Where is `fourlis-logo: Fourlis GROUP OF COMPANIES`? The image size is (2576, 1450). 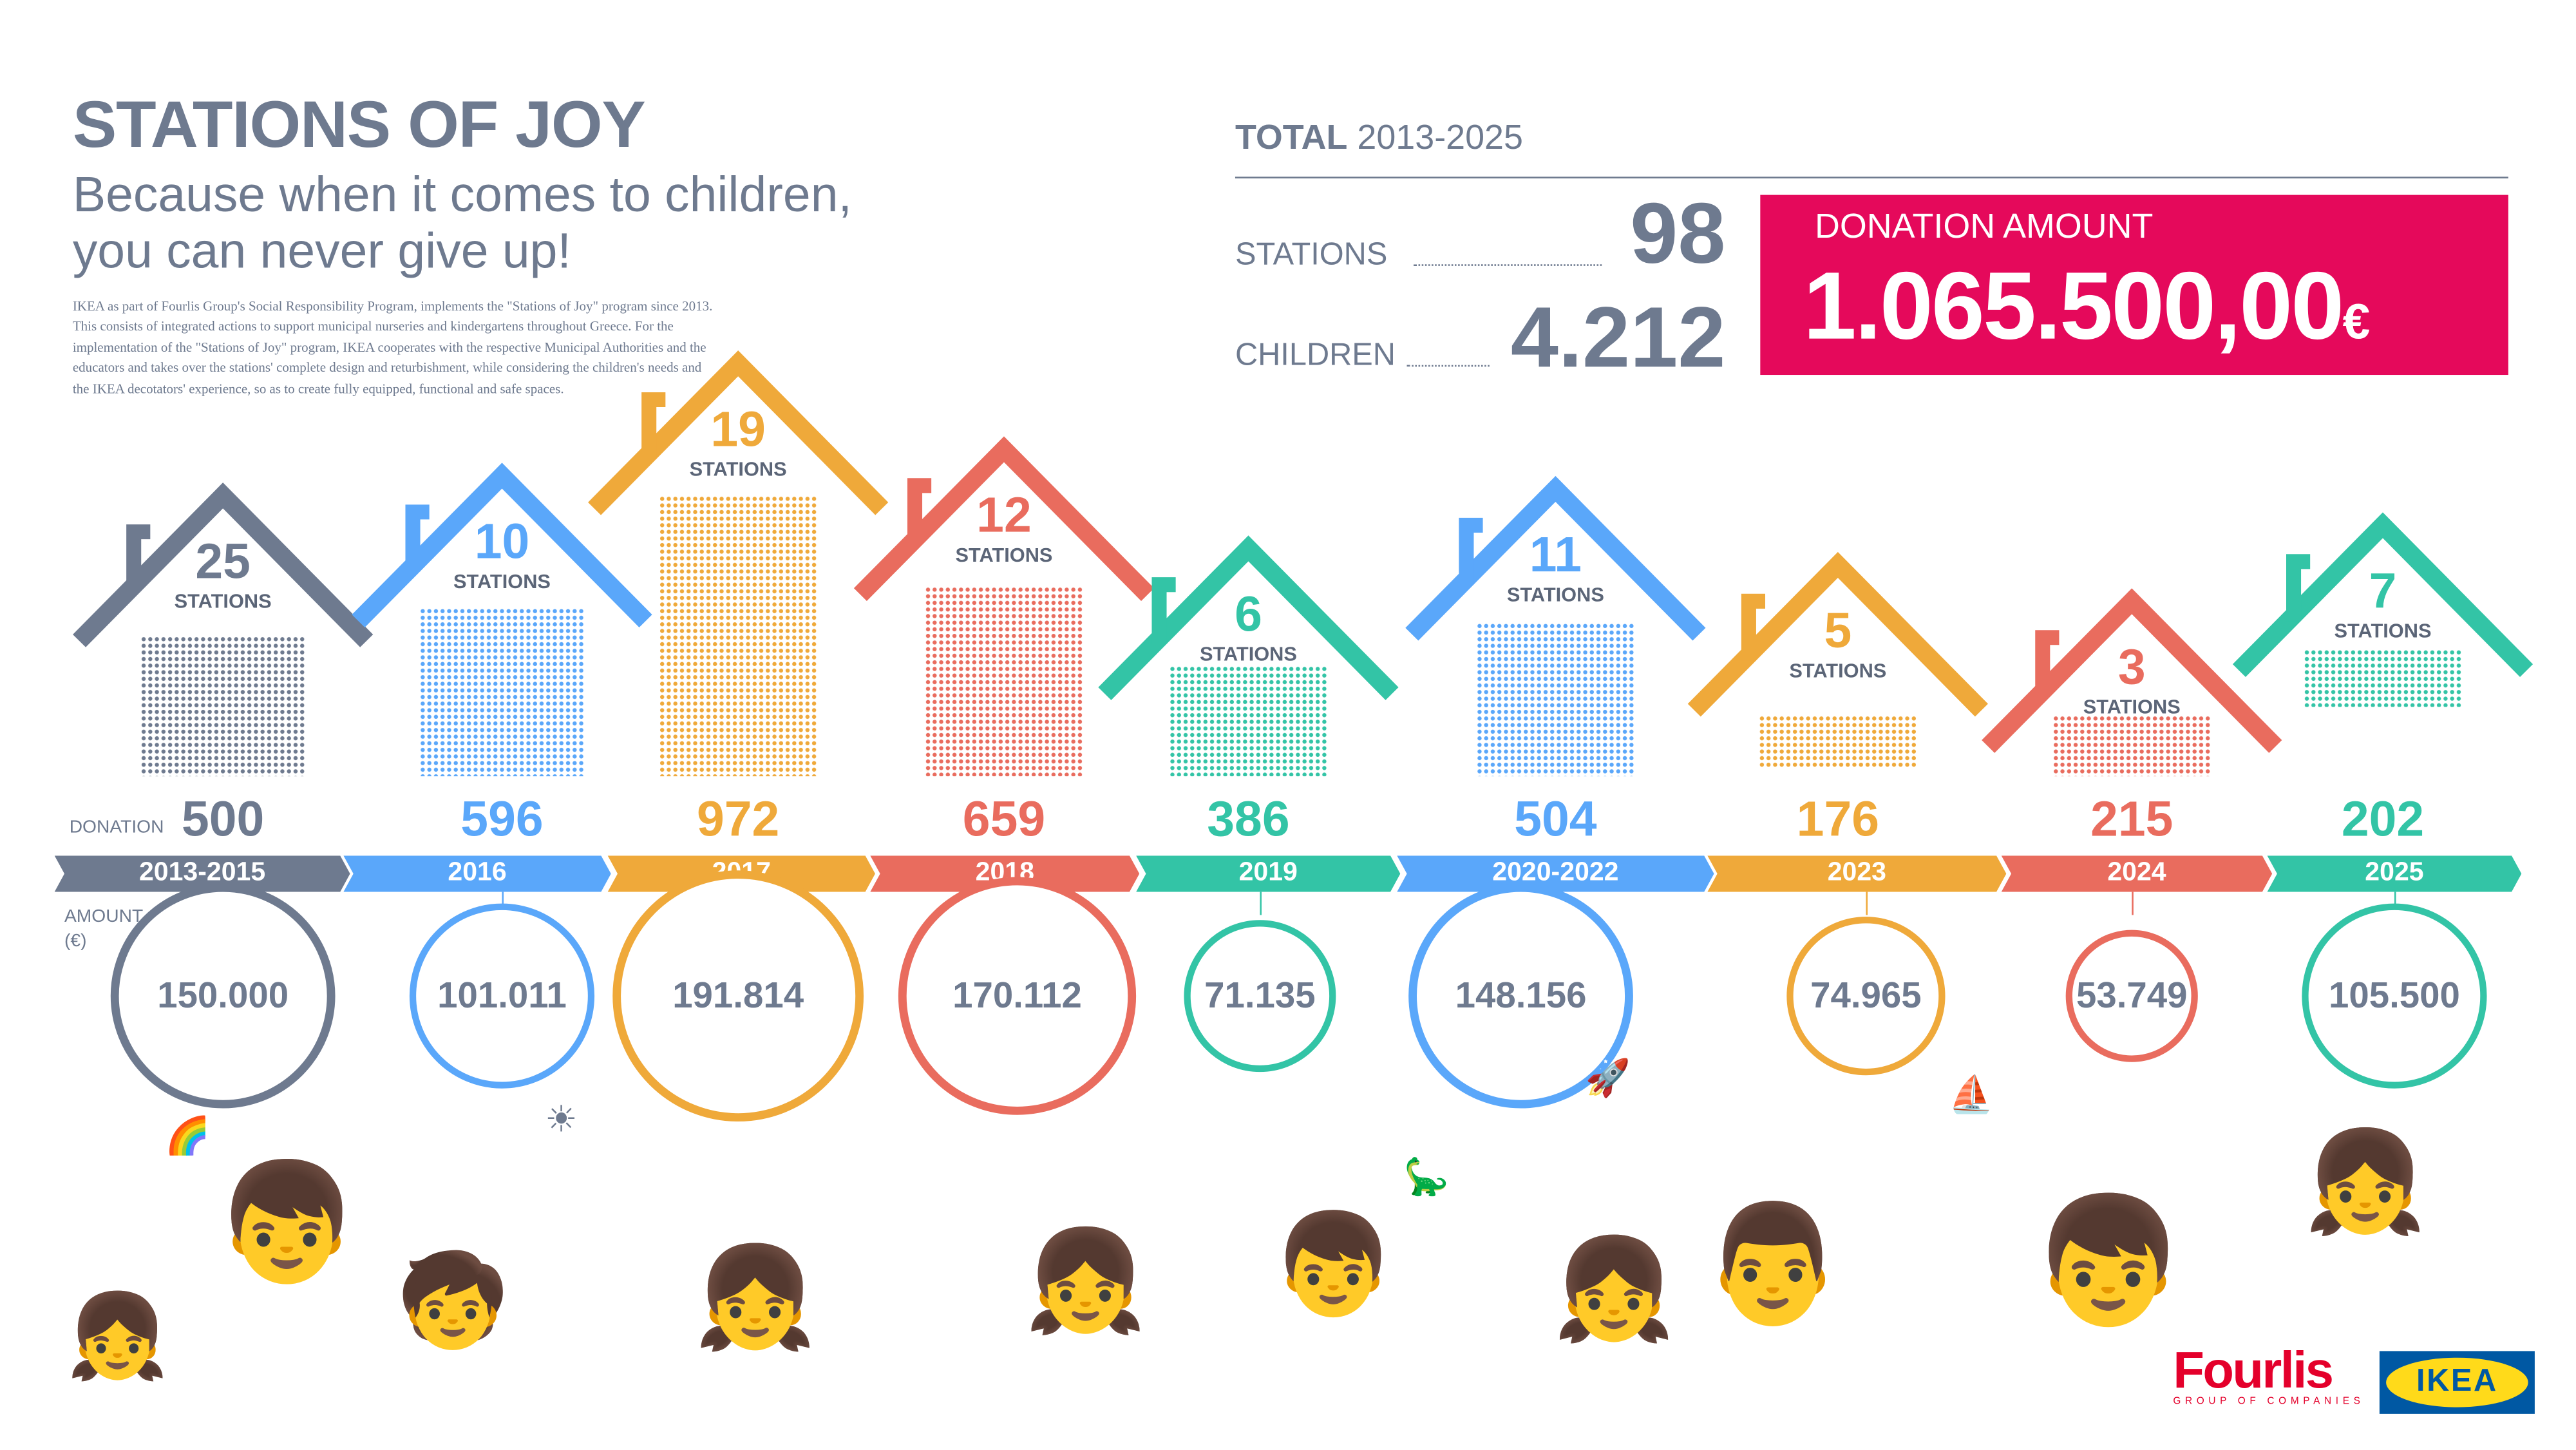
fourlis-logo: Fourlis GROUP OF COMPANIES is located at coordinates (2268, 1375).